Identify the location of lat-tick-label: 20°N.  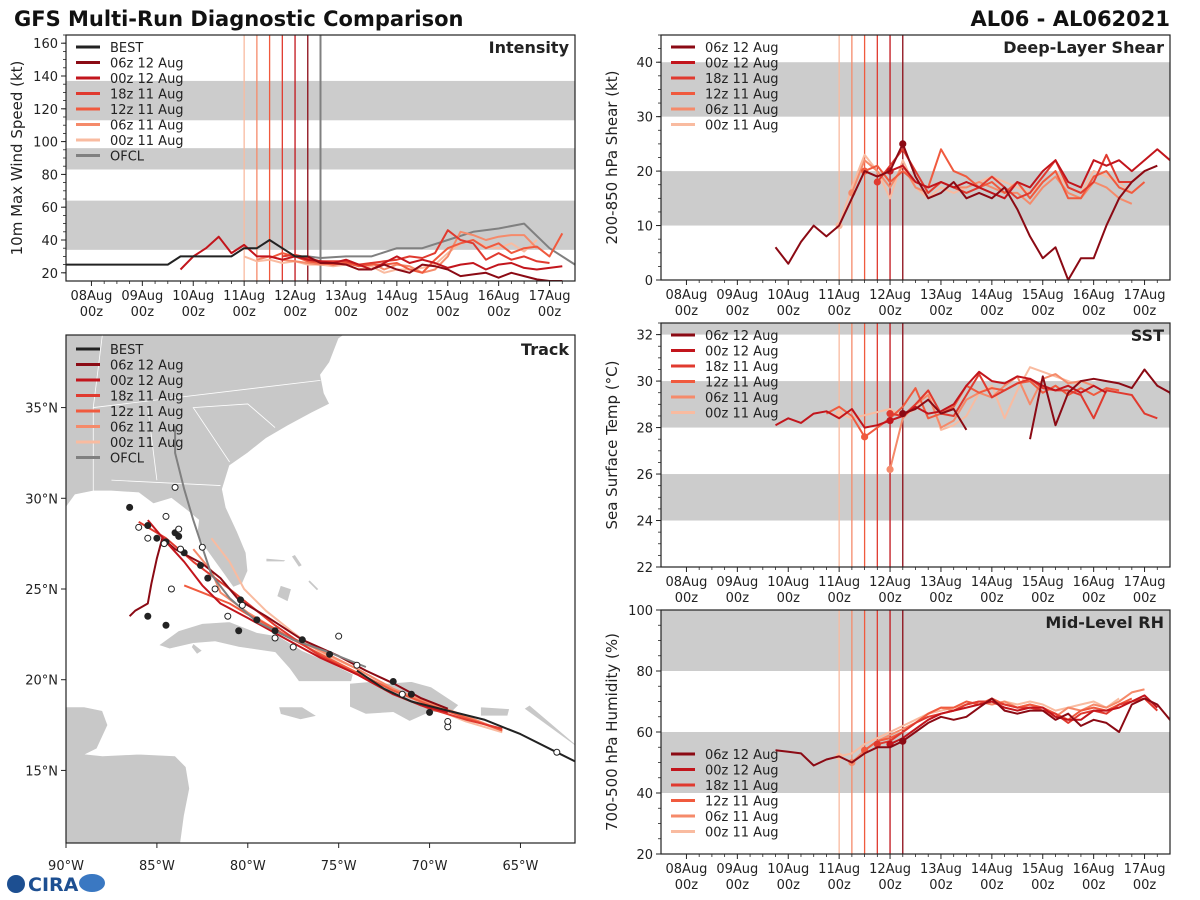
(41, 681).